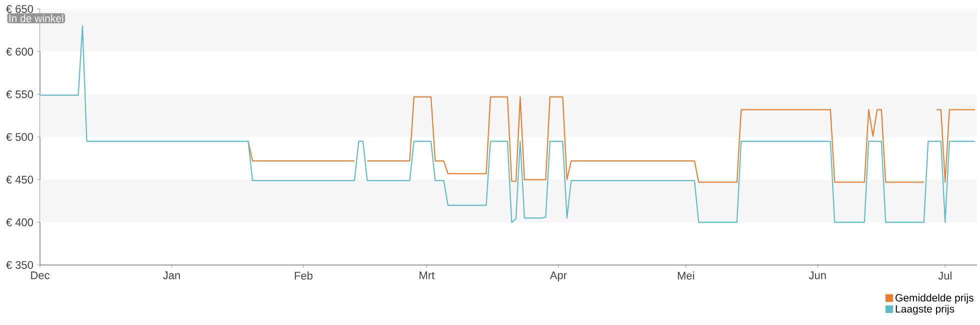 The height and width of the screenshot is (325, 980). I want to click on x-tick-label: Feb, so click(303, 276).